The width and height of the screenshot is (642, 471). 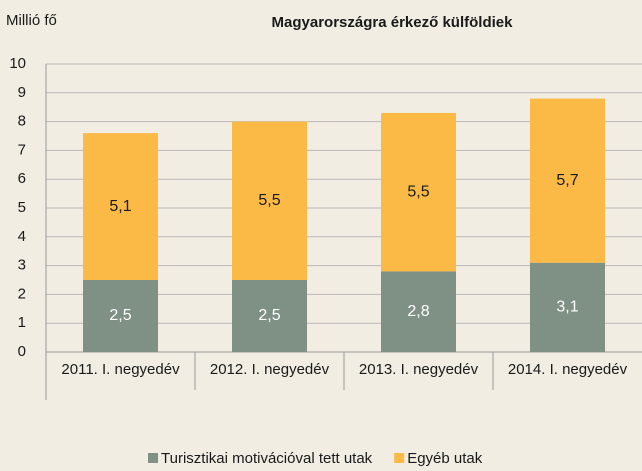 I want to click on data-label: 5,7, so click(x=567, y=180).